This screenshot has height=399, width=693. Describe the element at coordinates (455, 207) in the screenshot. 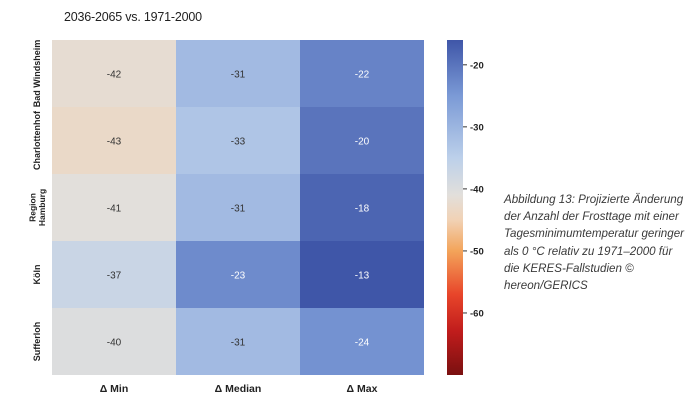

I see `colorbar` at that location.